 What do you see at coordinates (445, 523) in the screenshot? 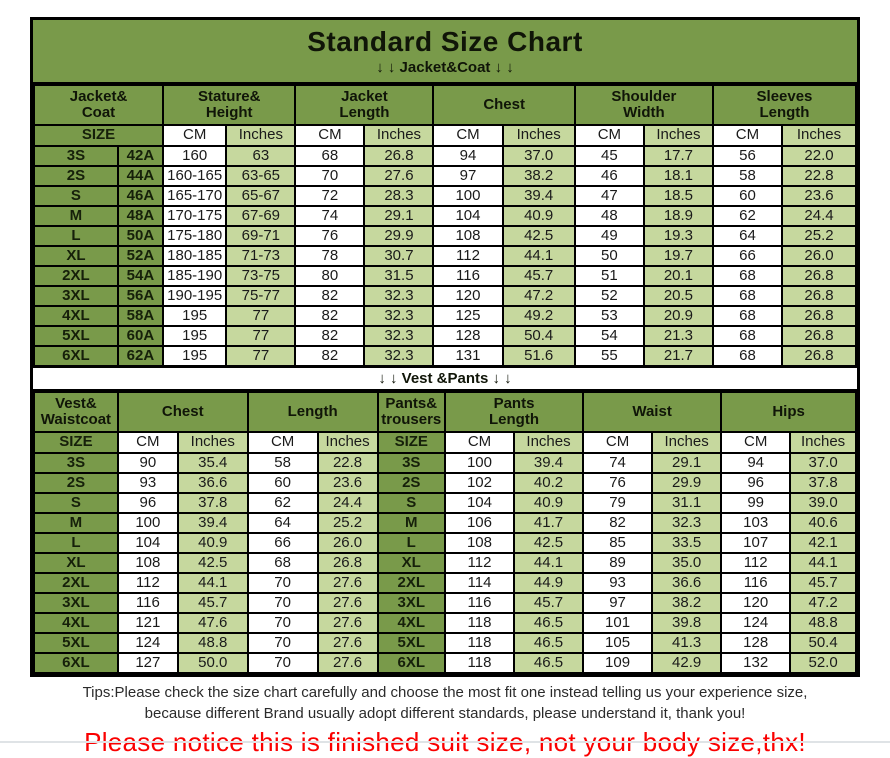
I see `table-row: M 100 39.4 64 25.2 M 106 41.7 82 32.3 103 40.6` at bounding box center [445, 523].